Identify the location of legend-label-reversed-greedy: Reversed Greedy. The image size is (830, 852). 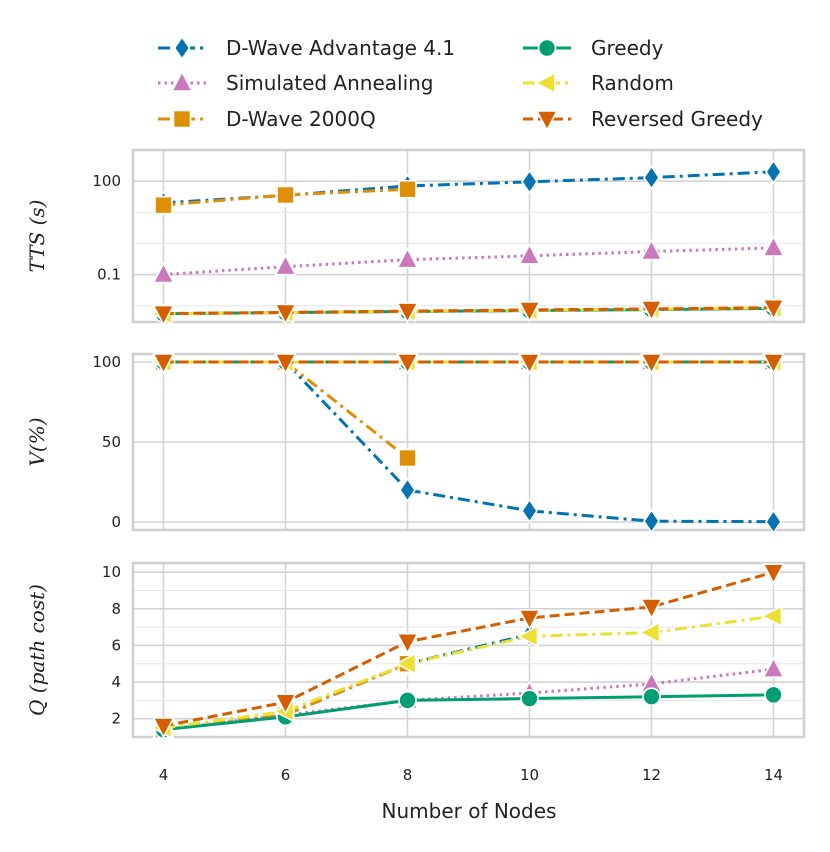
(677, 119).